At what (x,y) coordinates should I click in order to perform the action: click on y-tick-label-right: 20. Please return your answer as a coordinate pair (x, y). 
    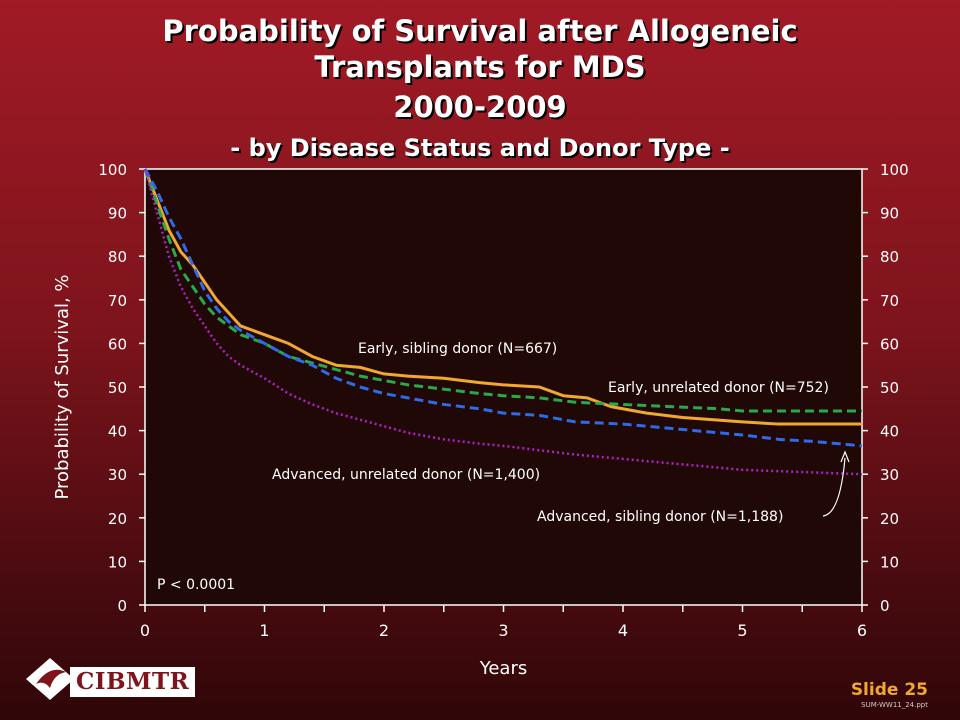
    Looking at the image, I should click on (889, 519).